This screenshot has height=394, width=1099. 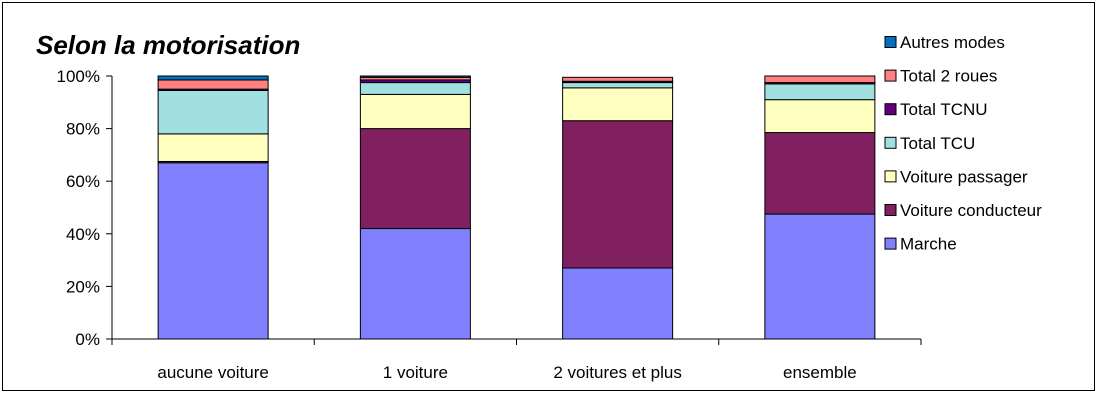 I want to click on y-tick-label: 60%, so click(x=83, y=181).